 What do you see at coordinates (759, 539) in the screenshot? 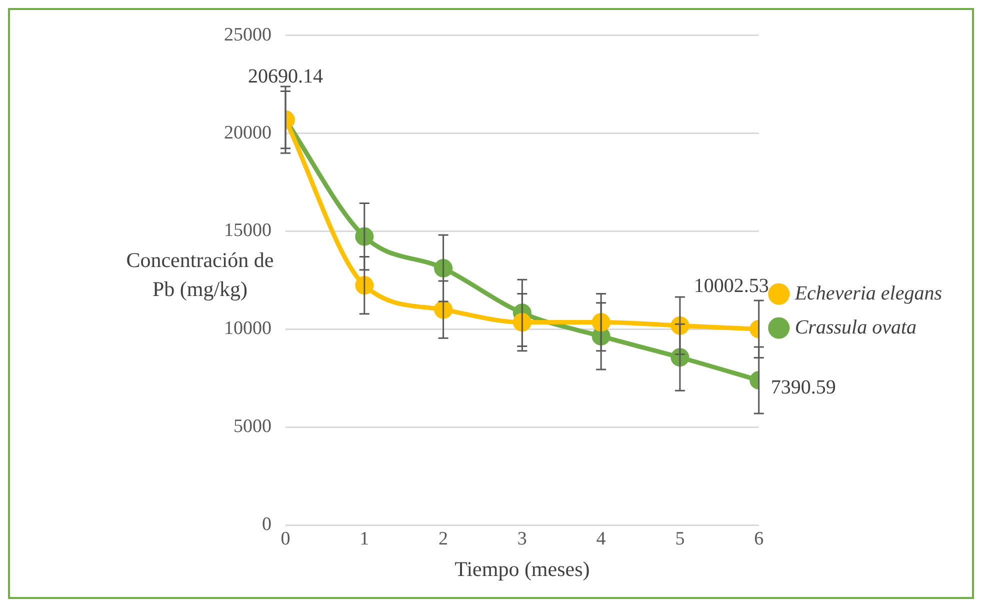
I see `x-tick-label: 6` at bounding box center [759, 539].